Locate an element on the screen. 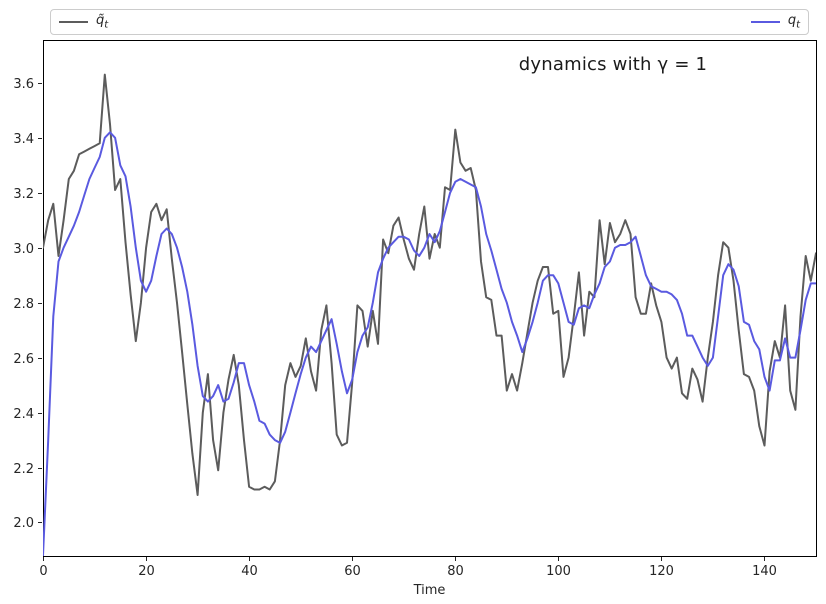  y-tick-label: 2.2 is located at coordinates (23, 469).